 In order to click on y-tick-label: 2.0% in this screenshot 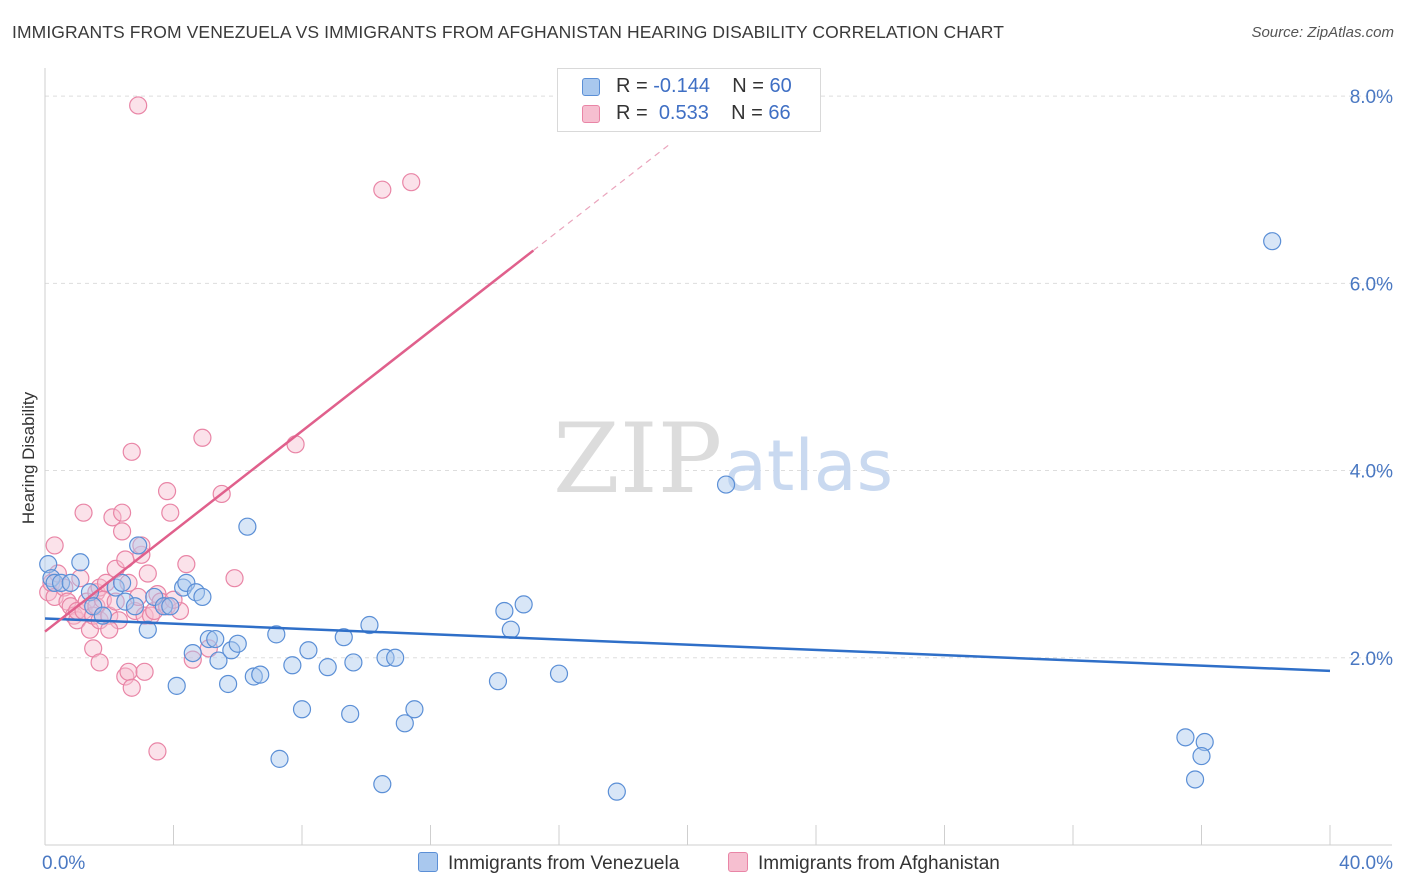, I will do `click(1371, 659)`.